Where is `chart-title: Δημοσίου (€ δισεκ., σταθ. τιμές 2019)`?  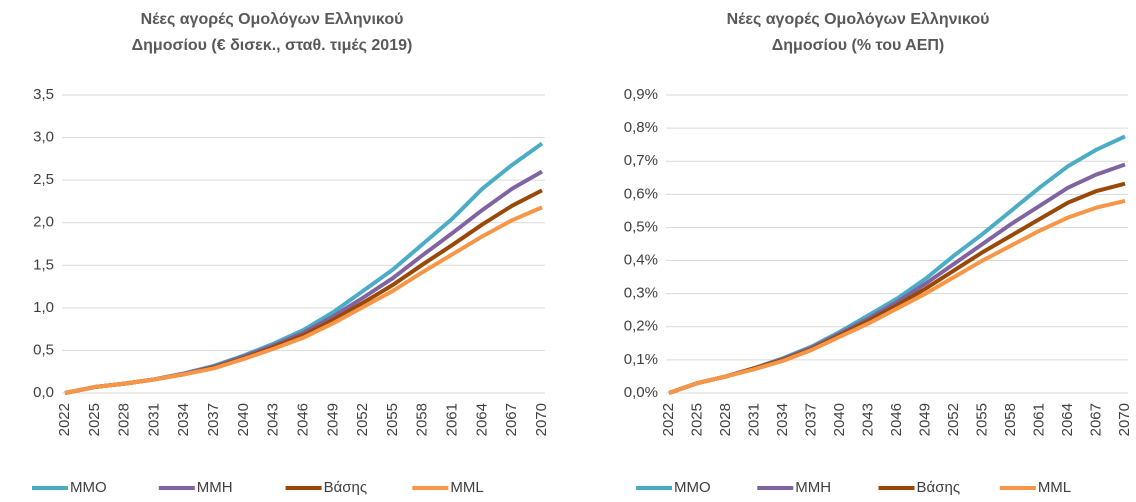
chart-title: Δημοσίου (€ δισεκ., σταθ. τιμές 2019) is located at coordinates (272, 45).